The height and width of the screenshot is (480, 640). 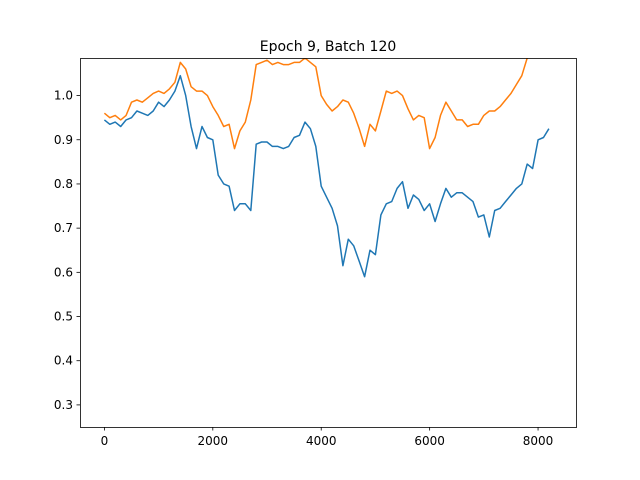 I want to click on y-tick-label: 0.3, so click(x=63, y=405).